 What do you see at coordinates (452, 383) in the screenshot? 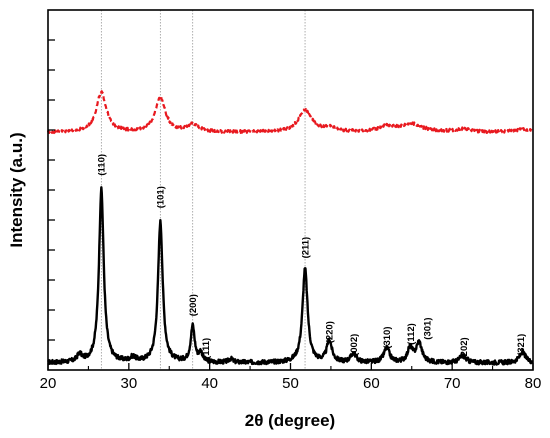
I see `x-tick-label: 70` at bounding box center [452, 383].